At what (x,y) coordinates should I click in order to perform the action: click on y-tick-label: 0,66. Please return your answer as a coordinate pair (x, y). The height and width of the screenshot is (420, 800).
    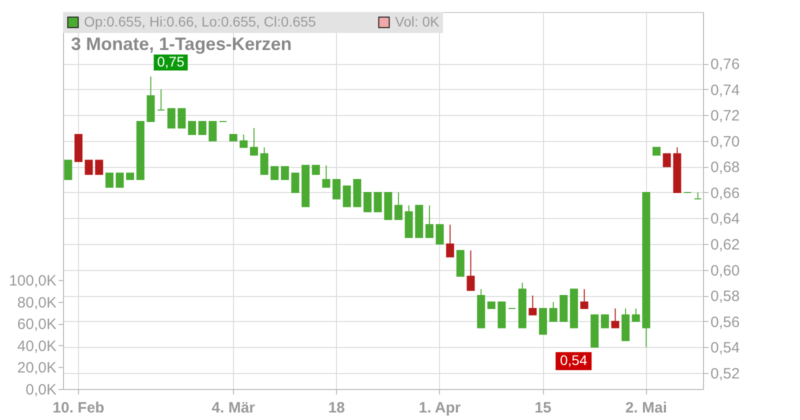
    Looking at the image, I should click on (725, 193).